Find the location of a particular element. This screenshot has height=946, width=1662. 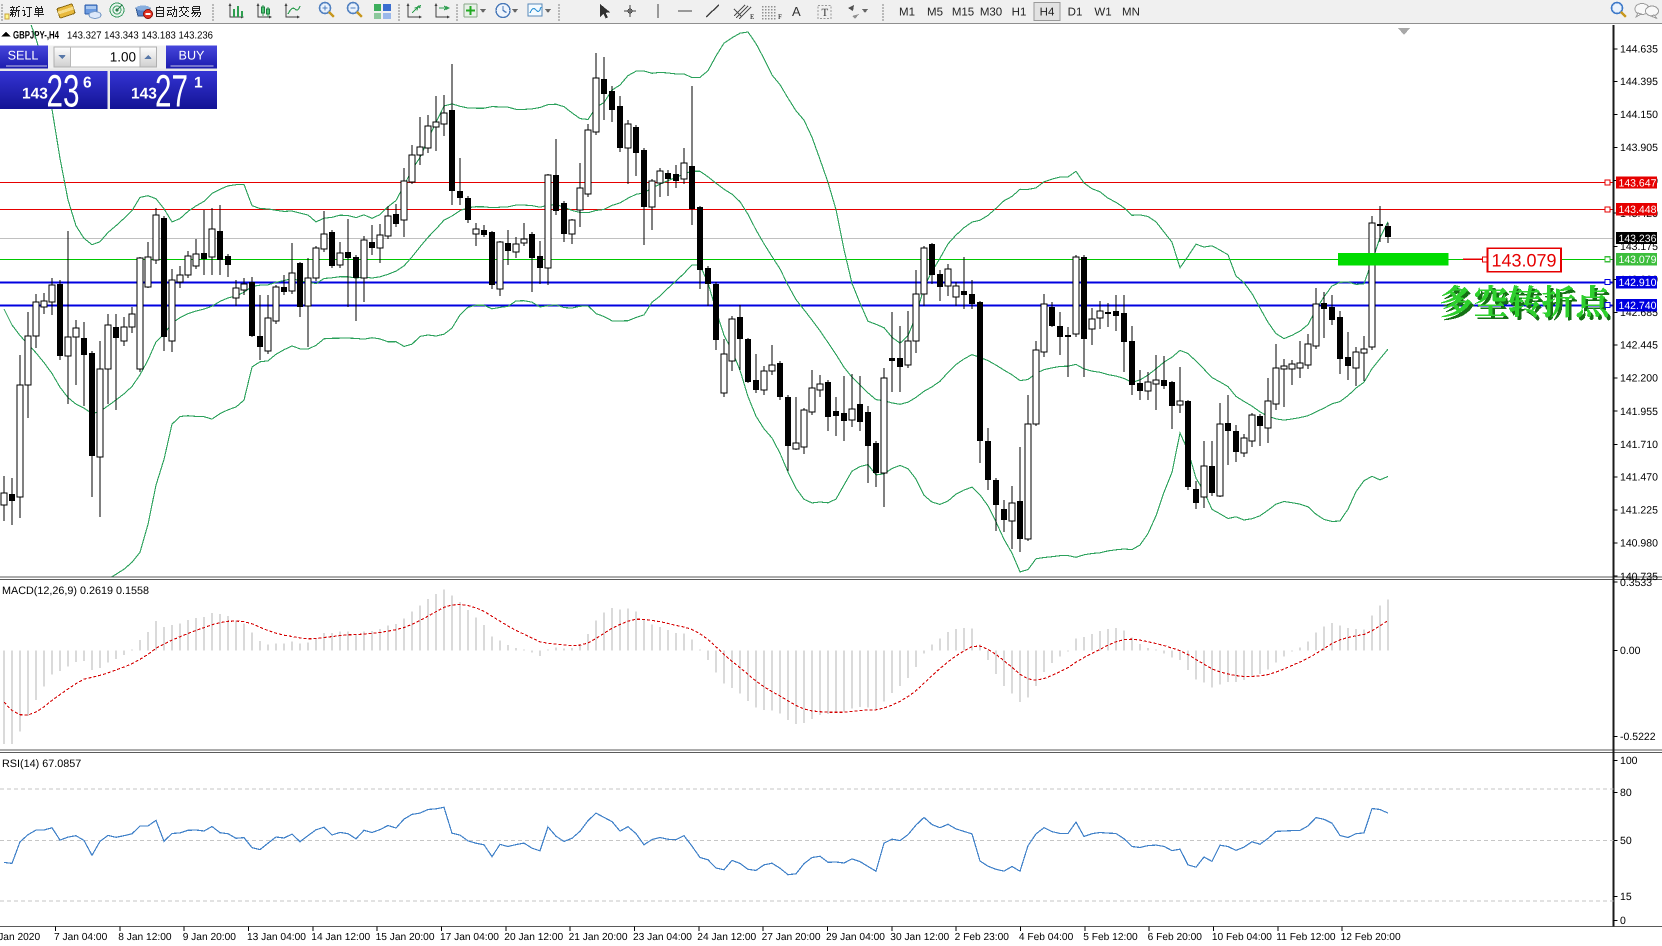

svg-text: 9 Jan 20:00 is located at coordinates (210, 937).